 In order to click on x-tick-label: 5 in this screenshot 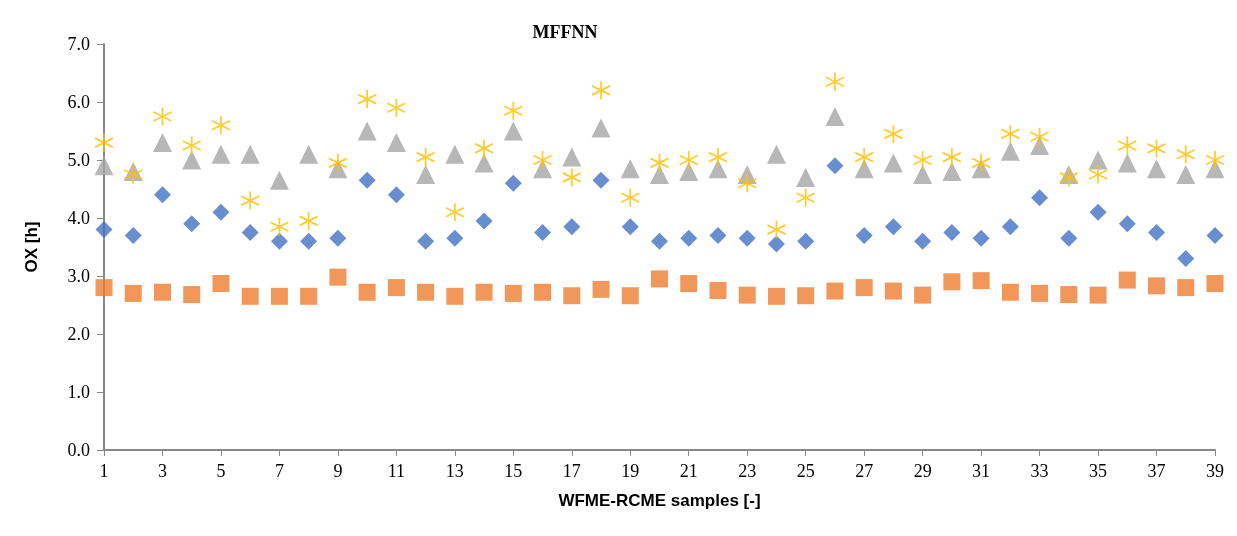, I will do `click(221, 471)`.